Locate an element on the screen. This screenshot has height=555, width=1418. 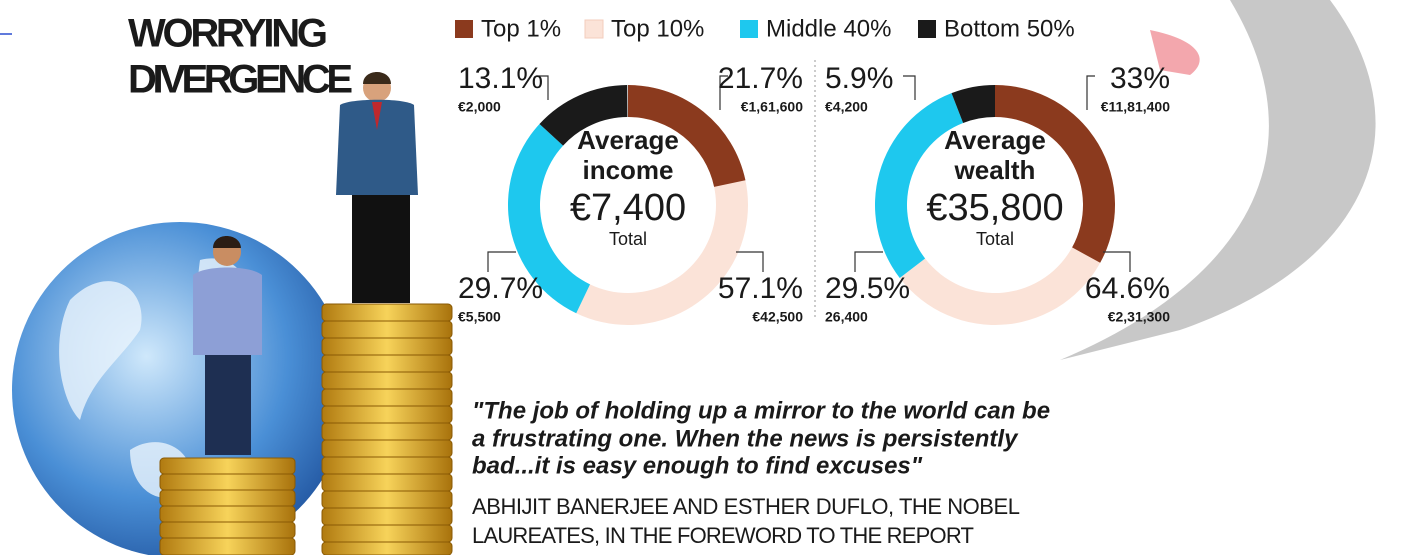
watermark-swoosh is located at coordinates (1218, 180).